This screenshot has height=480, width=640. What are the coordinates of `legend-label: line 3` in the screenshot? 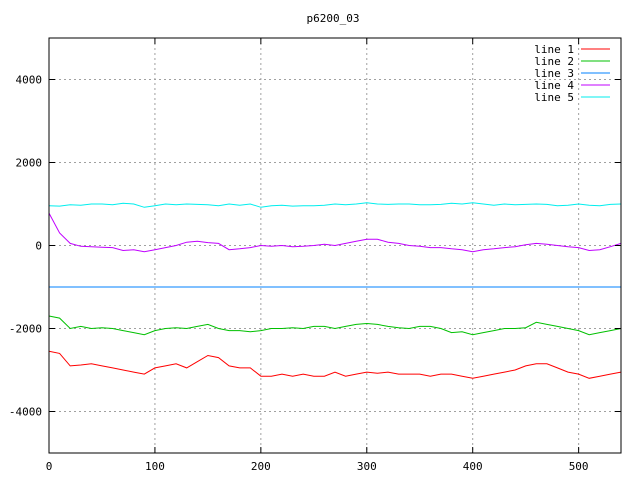 It's located at (554, 73).